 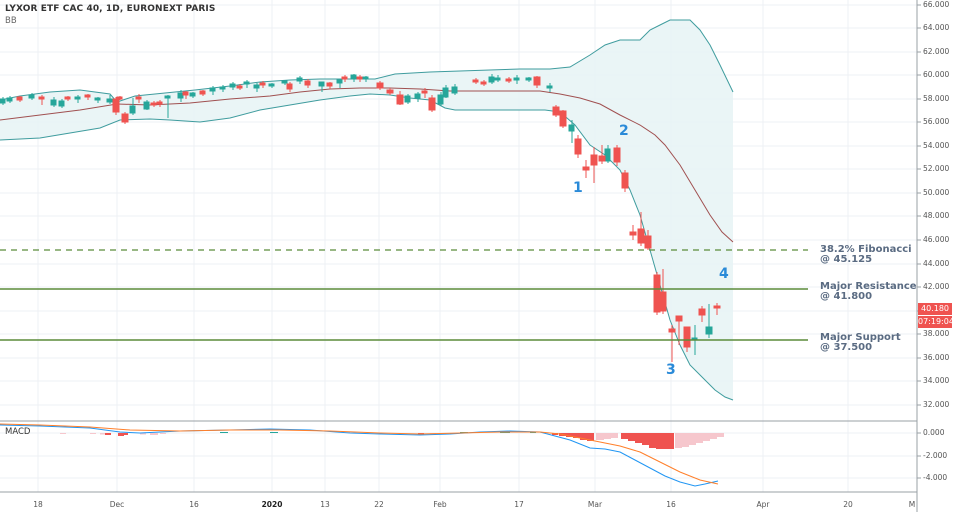 I want to click on wave-label-3: 3, so click(x=671, y=370).